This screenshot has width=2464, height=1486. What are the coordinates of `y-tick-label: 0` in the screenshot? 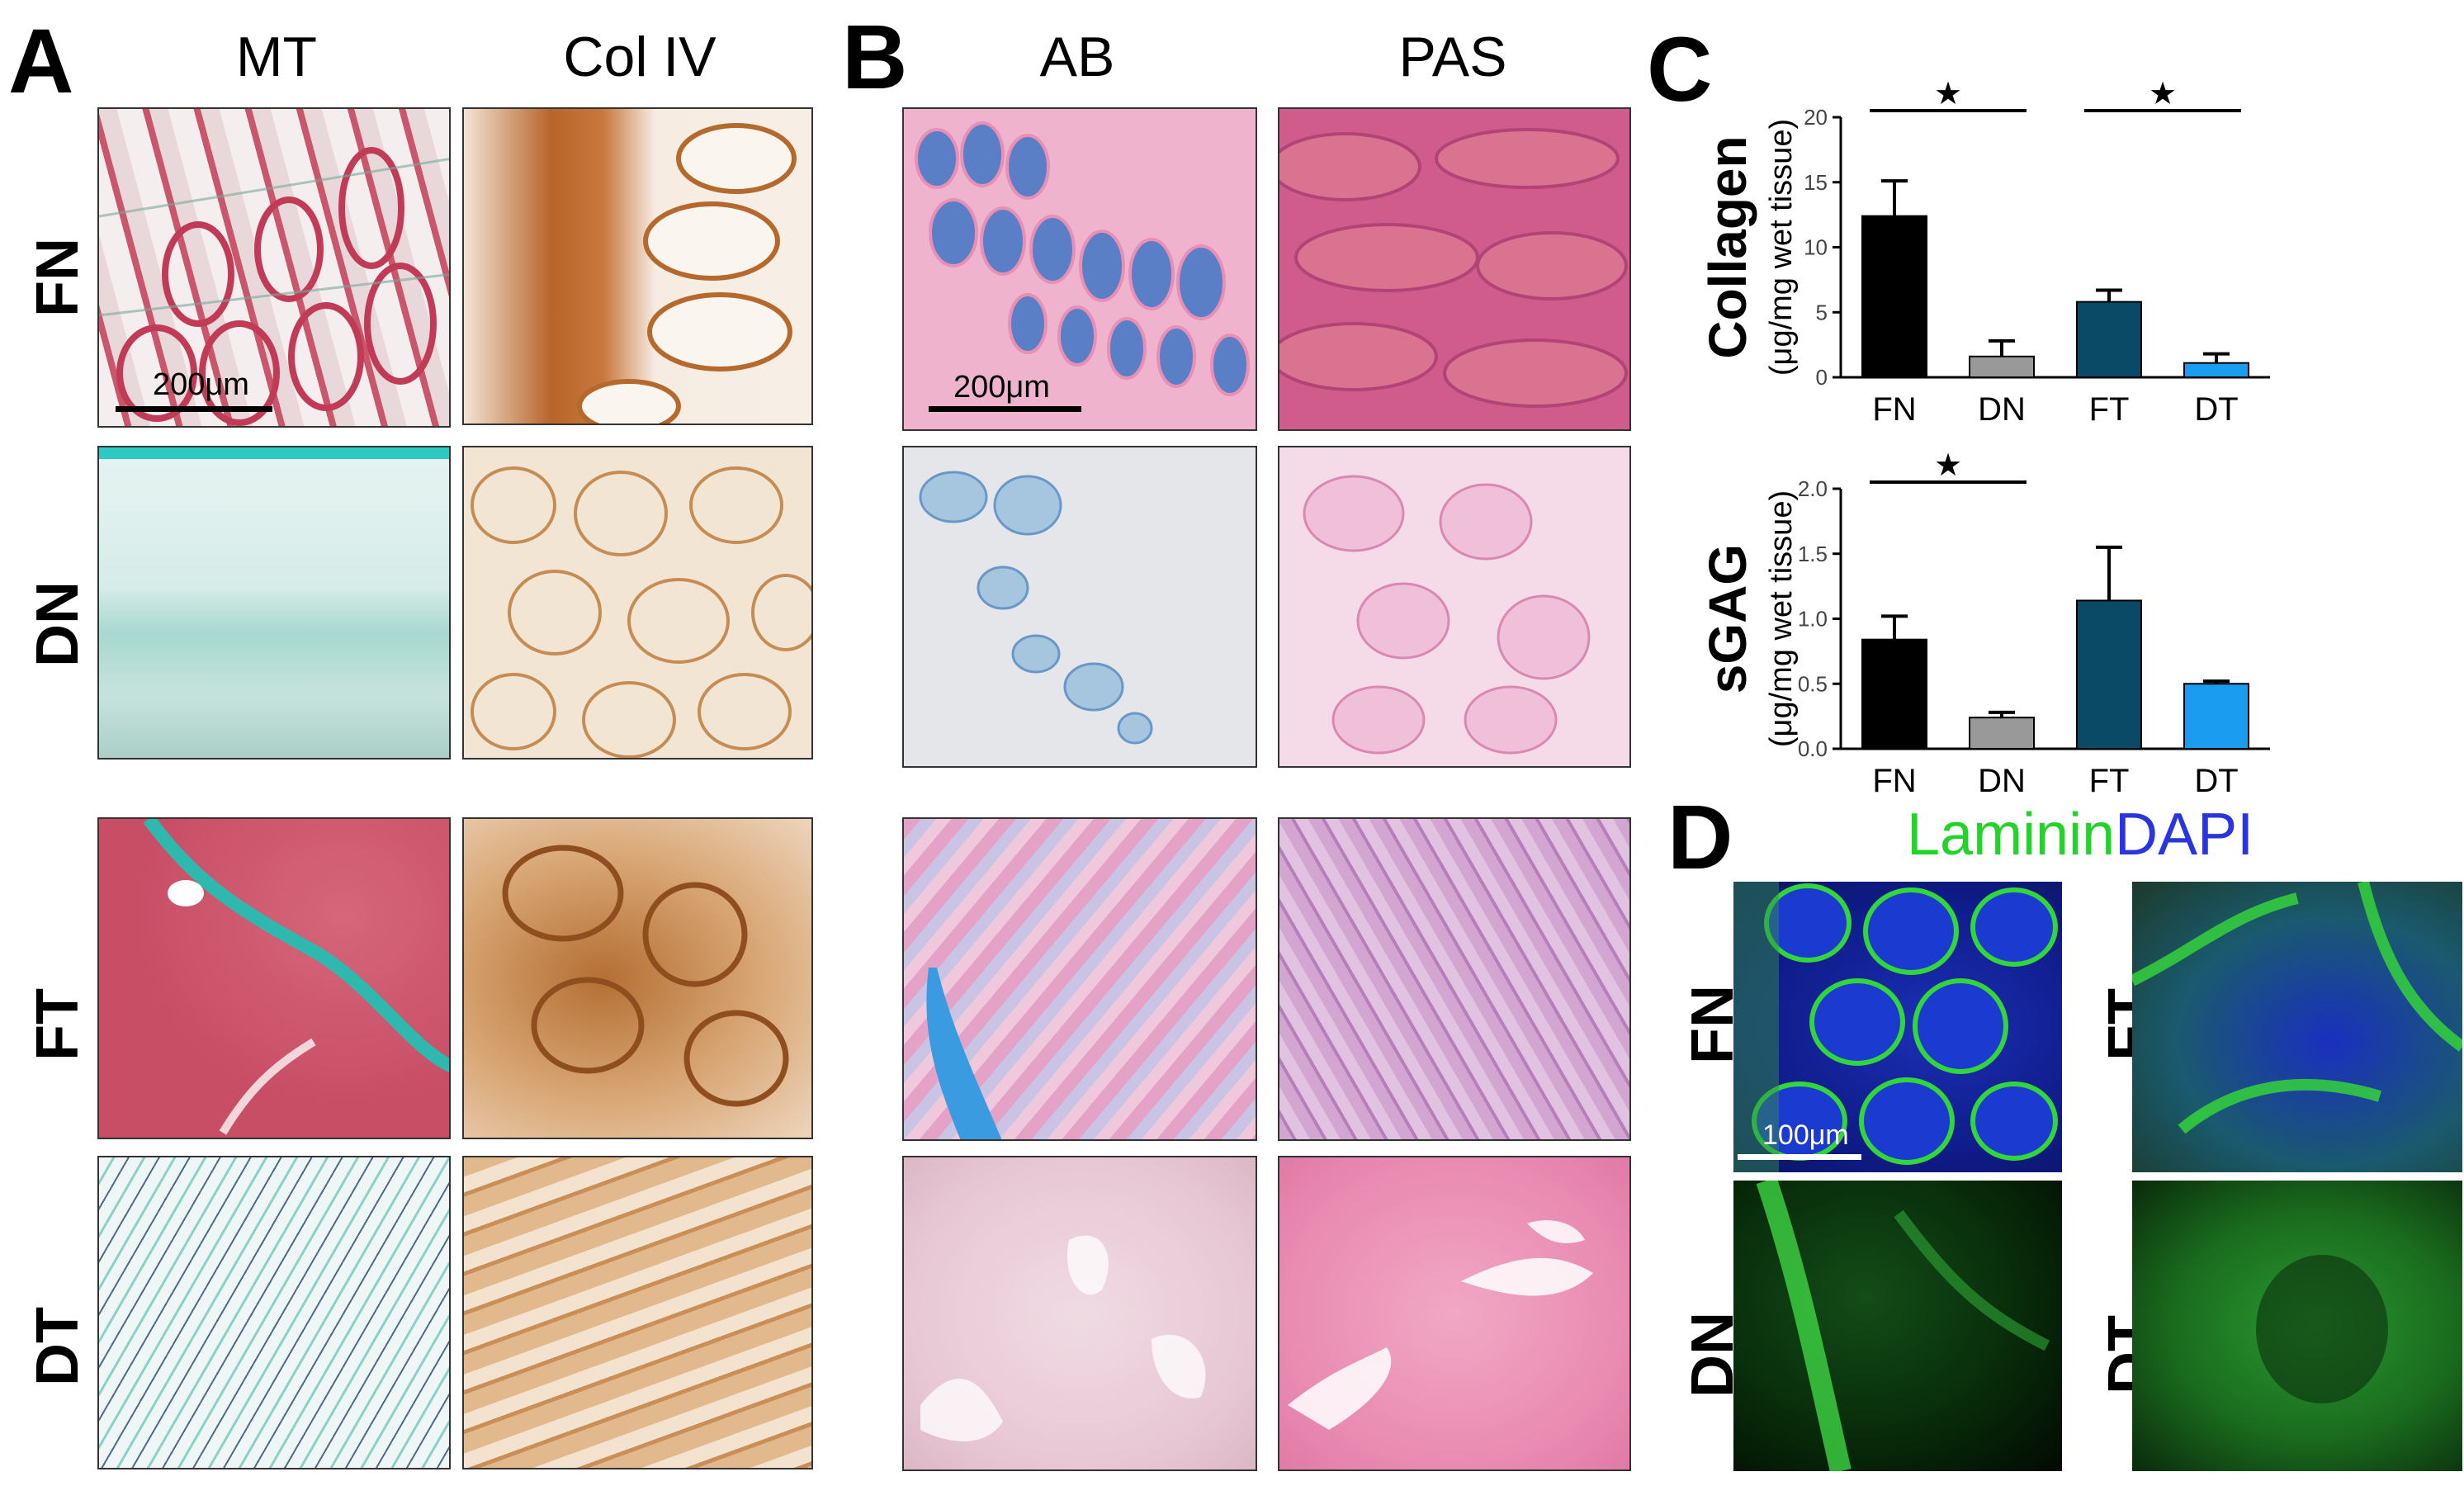 It's located at (1822, 378).